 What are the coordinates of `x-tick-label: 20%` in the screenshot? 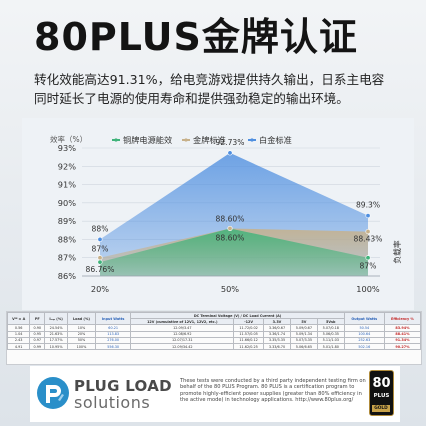 It's located at (100, 289).